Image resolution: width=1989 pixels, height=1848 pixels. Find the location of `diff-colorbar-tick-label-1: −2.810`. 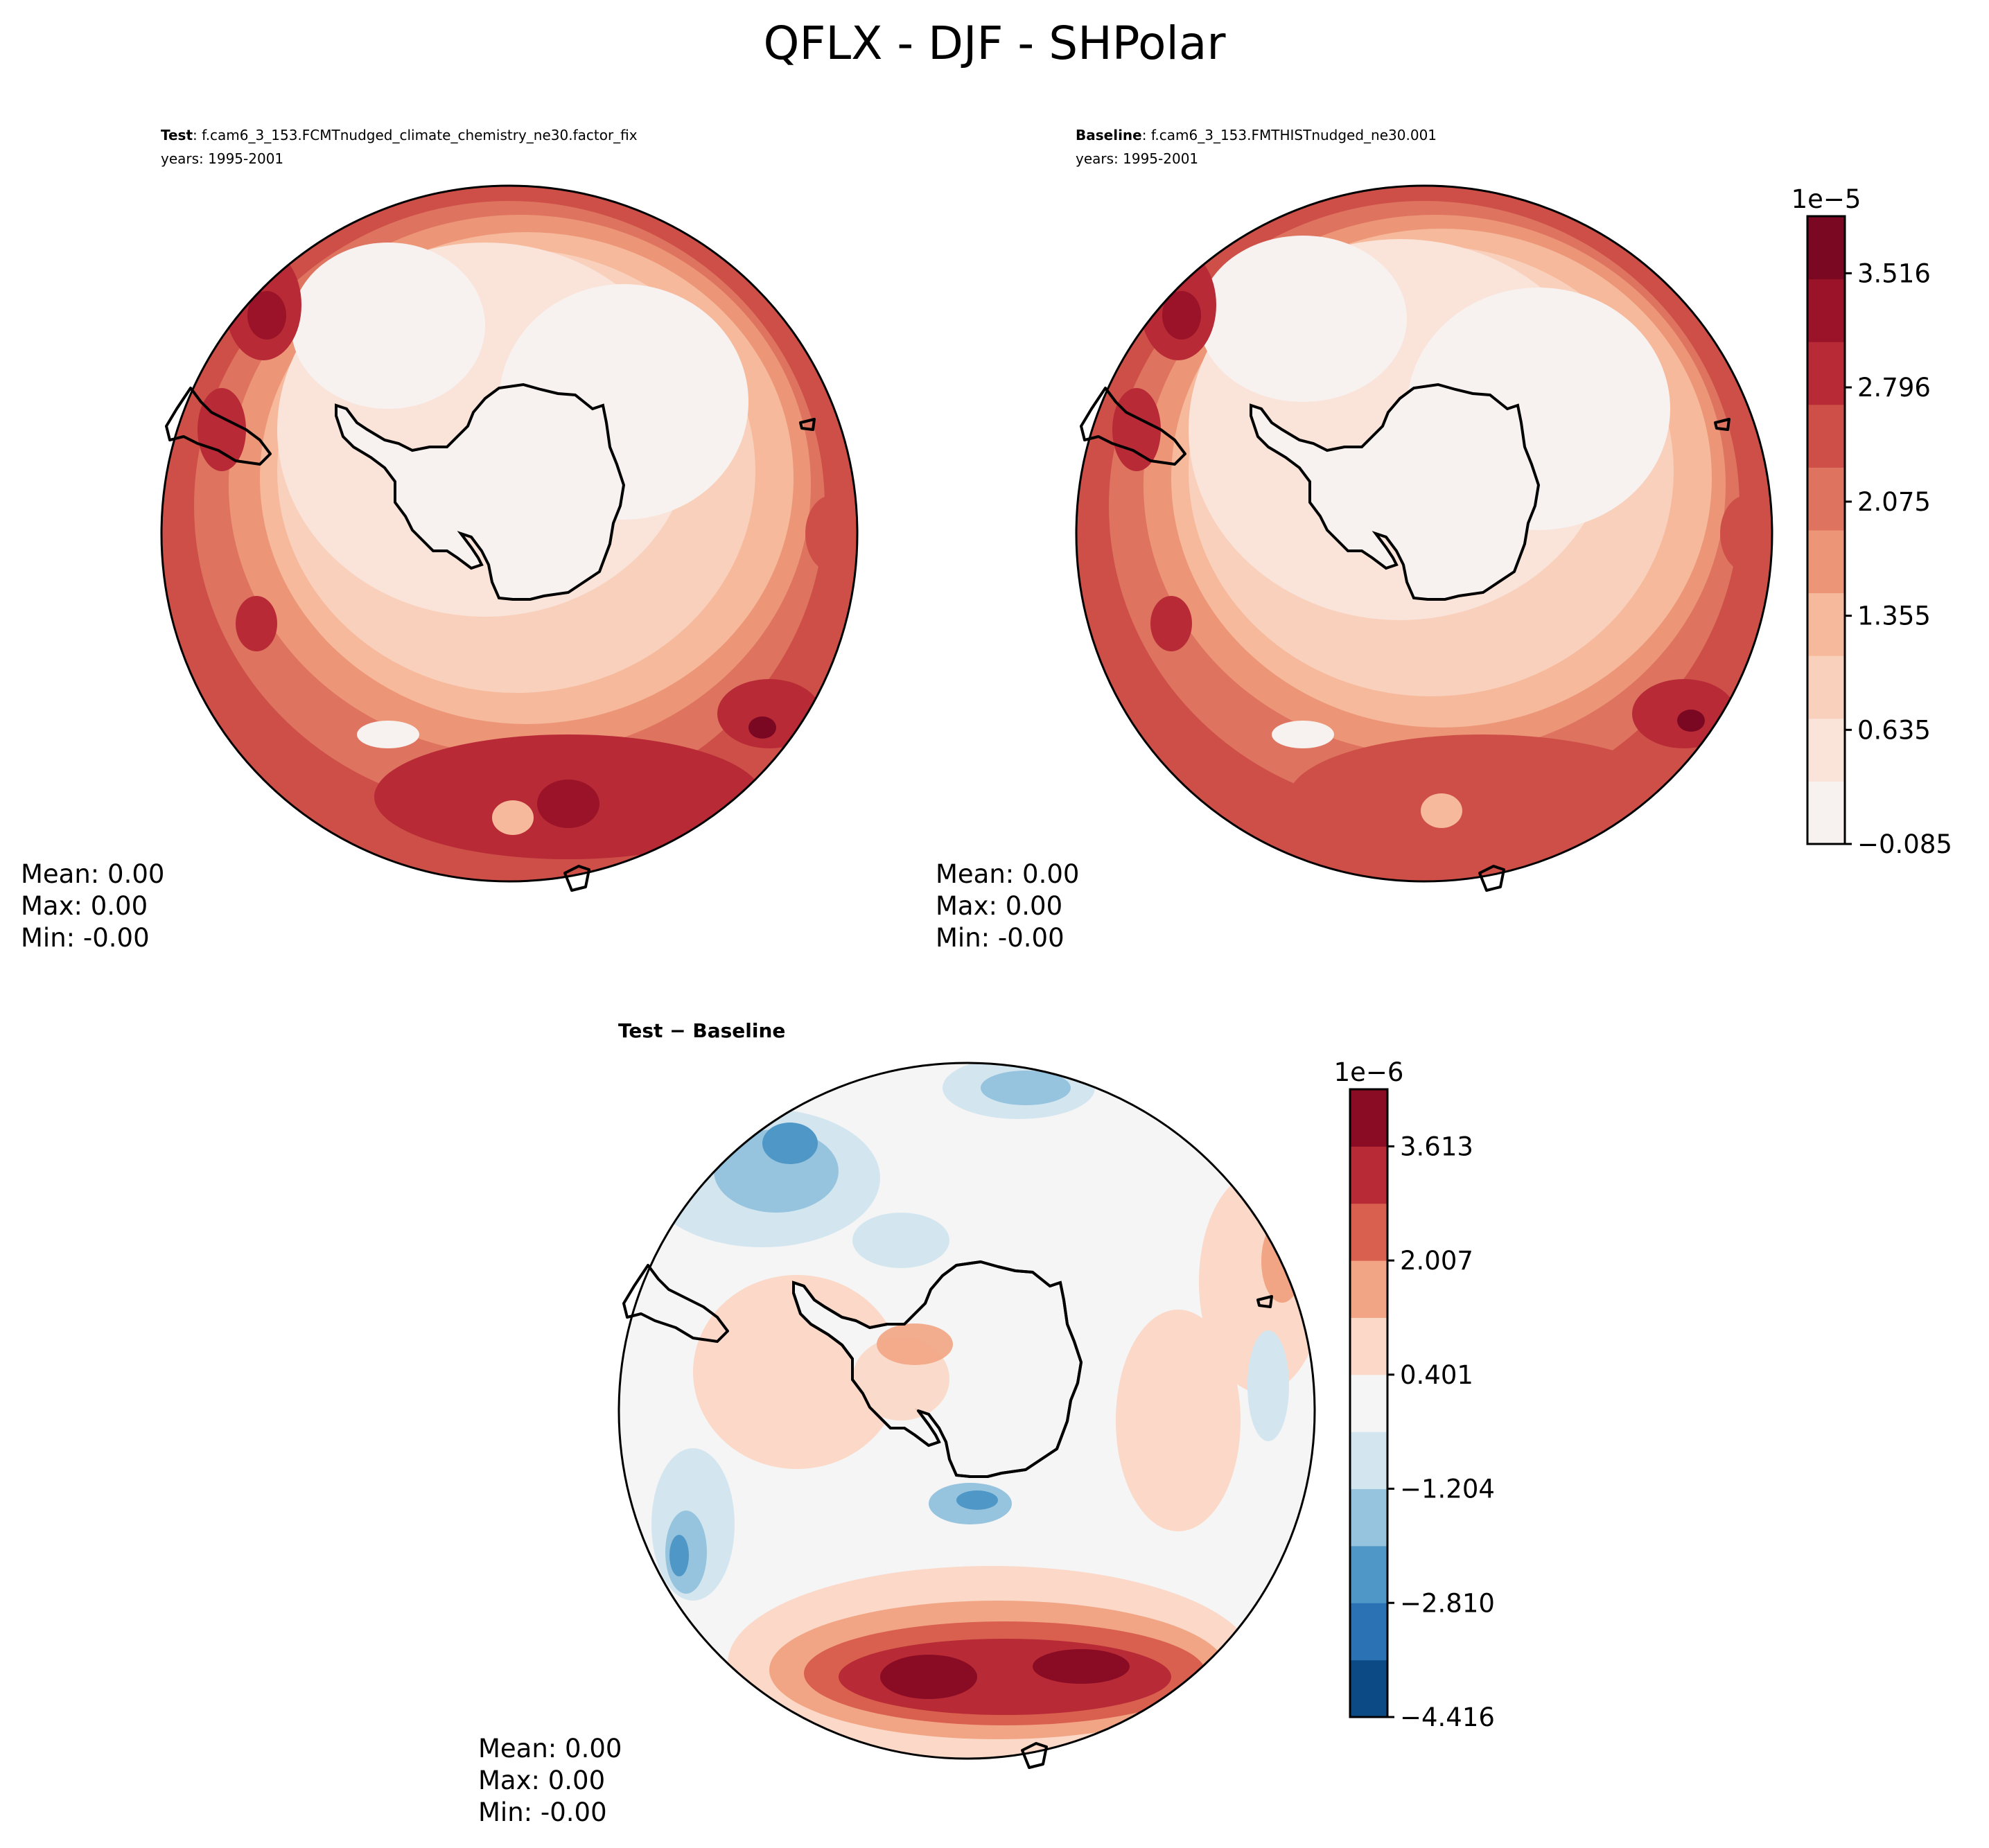

diff-colorbar-tick-label-1: −2.810 is located at coordinates (1448, 1603).